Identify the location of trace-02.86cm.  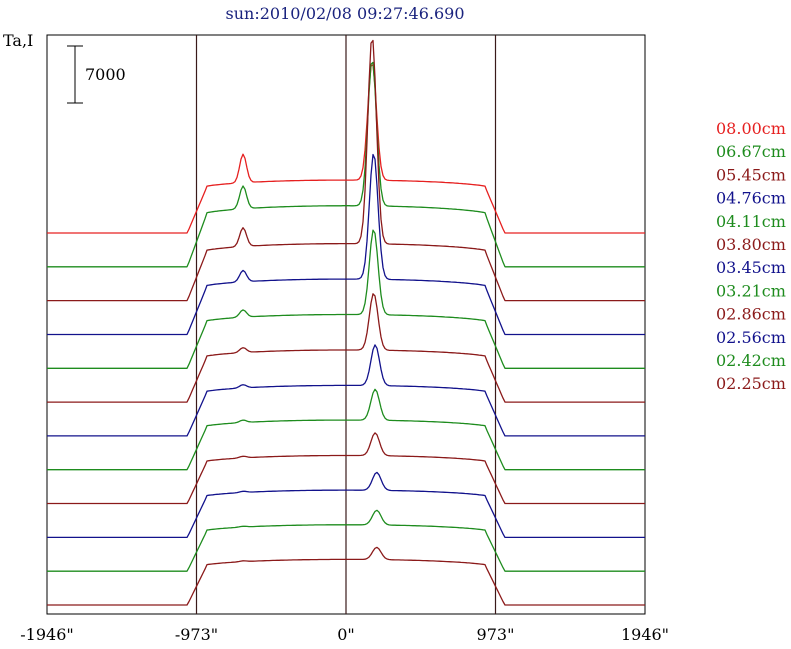
(346, 468).